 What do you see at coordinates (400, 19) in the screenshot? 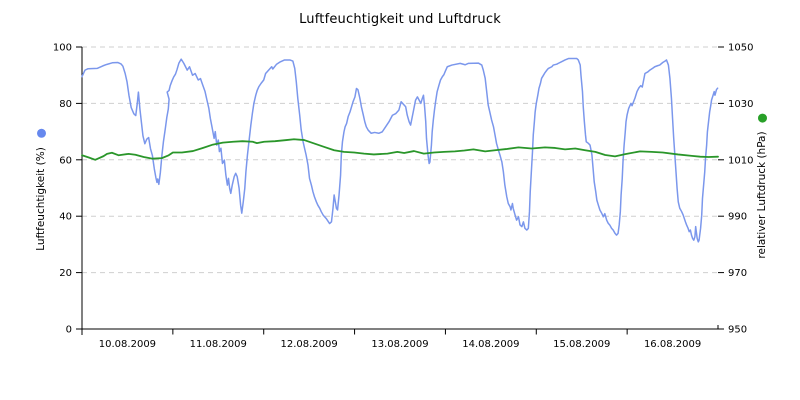
I see `chart-title: Luftfeuchtigkeit und Luftdruck` at bounding box center [400, 19].